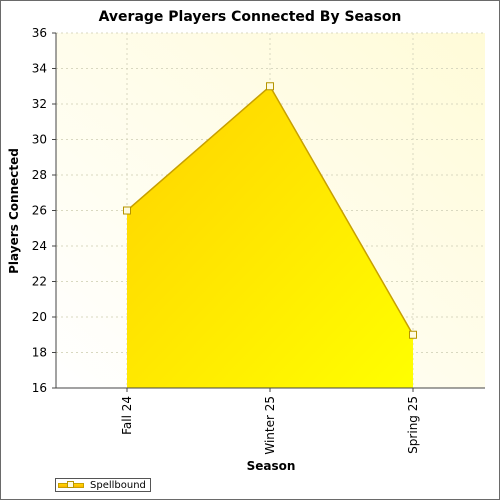 The image size is (500, 500). What do you see at coordinates (39, 246) in the screenshot?
I see `y-tick-label: 24` at bounding box center [39, 246].